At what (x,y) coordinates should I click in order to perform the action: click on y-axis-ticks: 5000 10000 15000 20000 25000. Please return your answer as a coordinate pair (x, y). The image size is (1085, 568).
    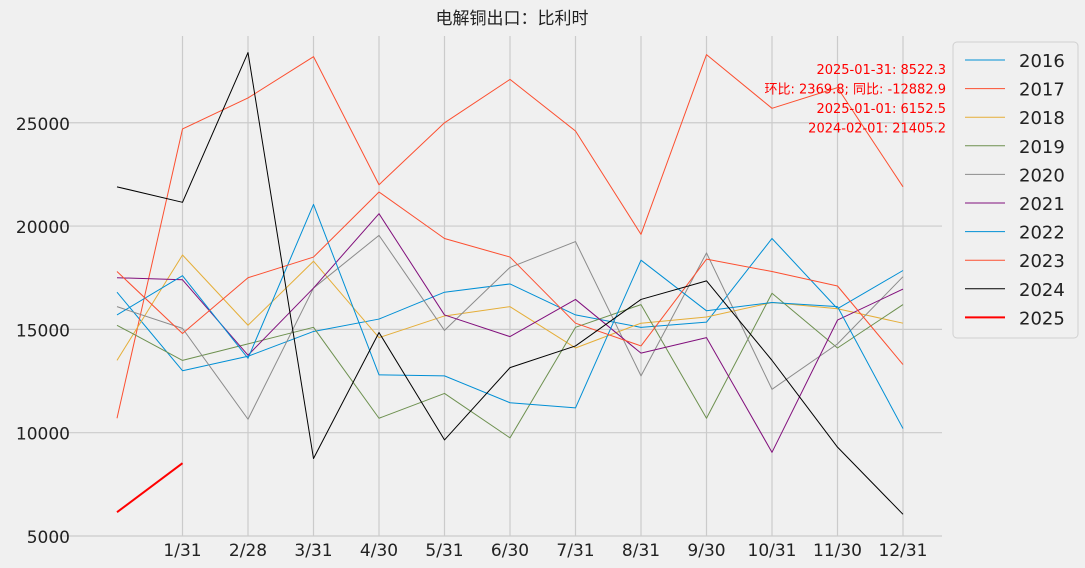
    Looking at the image, I should click on (43, 331).